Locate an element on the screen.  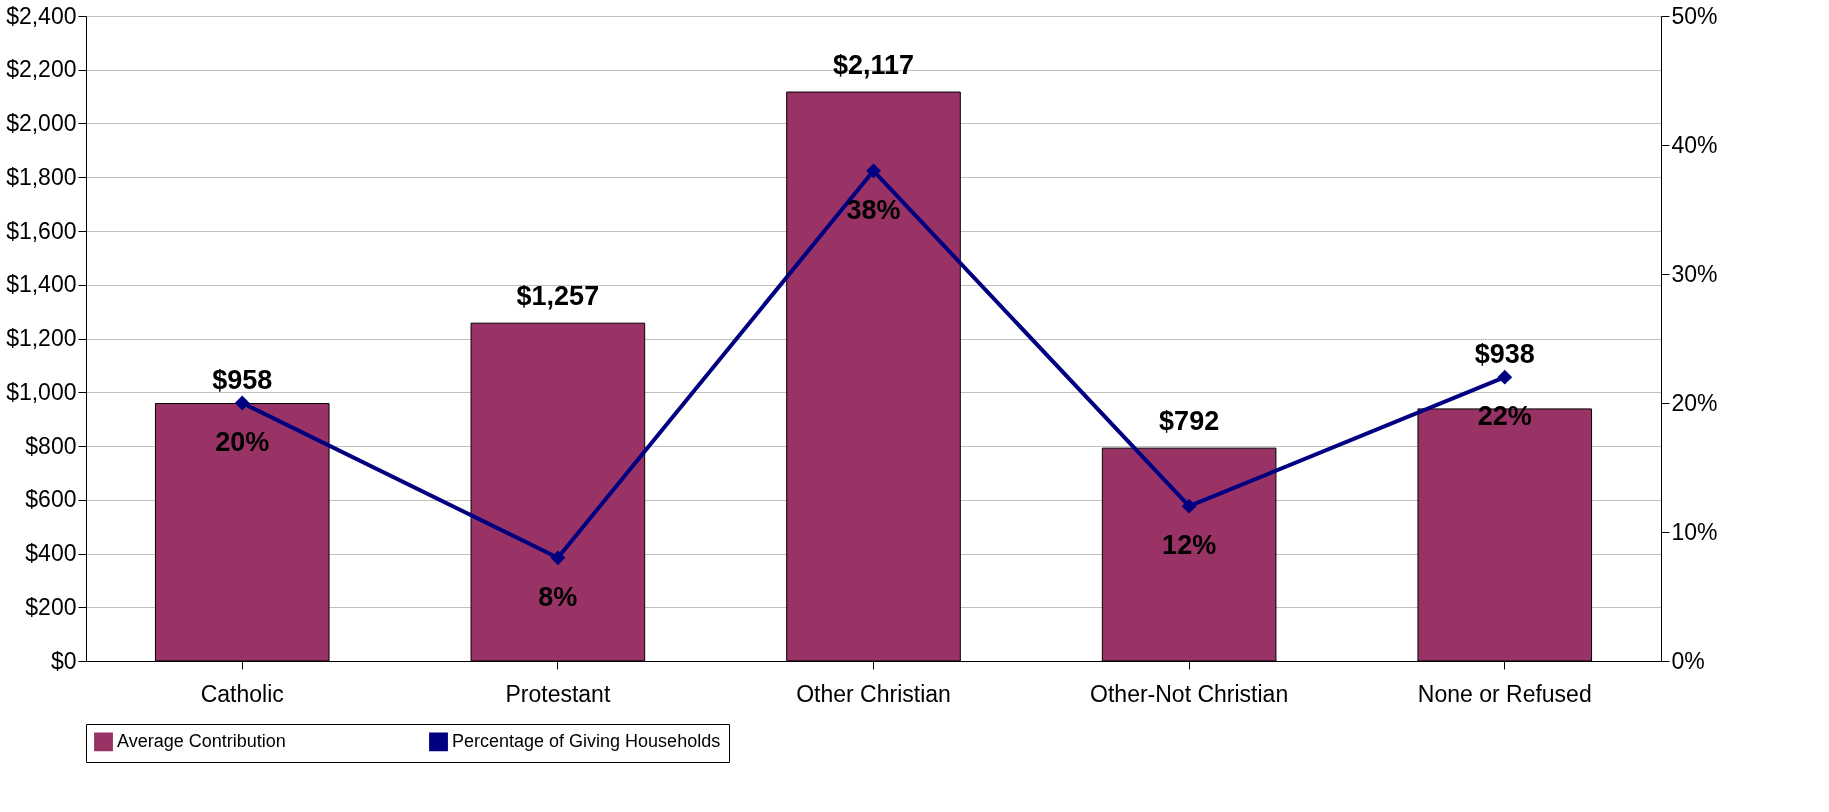
y-tick-label: $1,000 is located at coordinates (41, 391).